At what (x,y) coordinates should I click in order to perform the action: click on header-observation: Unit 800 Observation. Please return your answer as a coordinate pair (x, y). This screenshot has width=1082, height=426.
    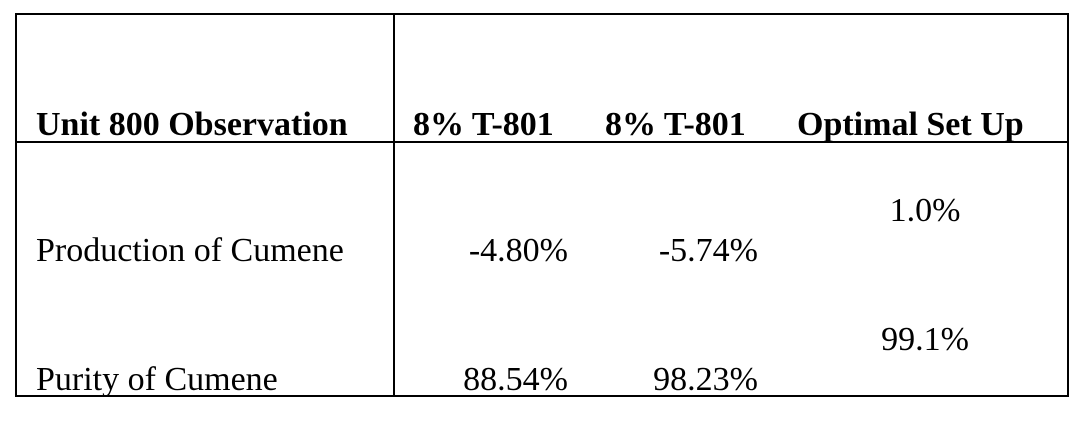
    Looking at the image, I should click on (192, 124).